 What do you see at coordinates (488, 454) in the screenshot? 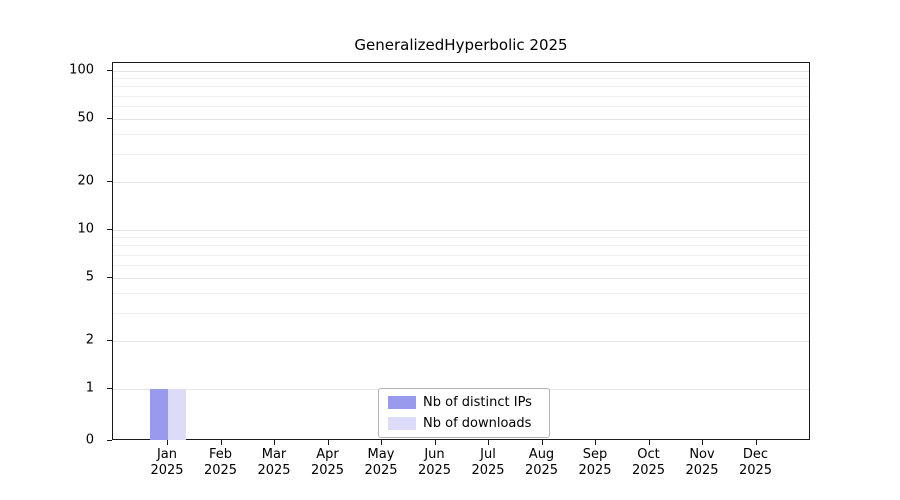
I see `month-label: Jul` at bounding box center [488, 454].